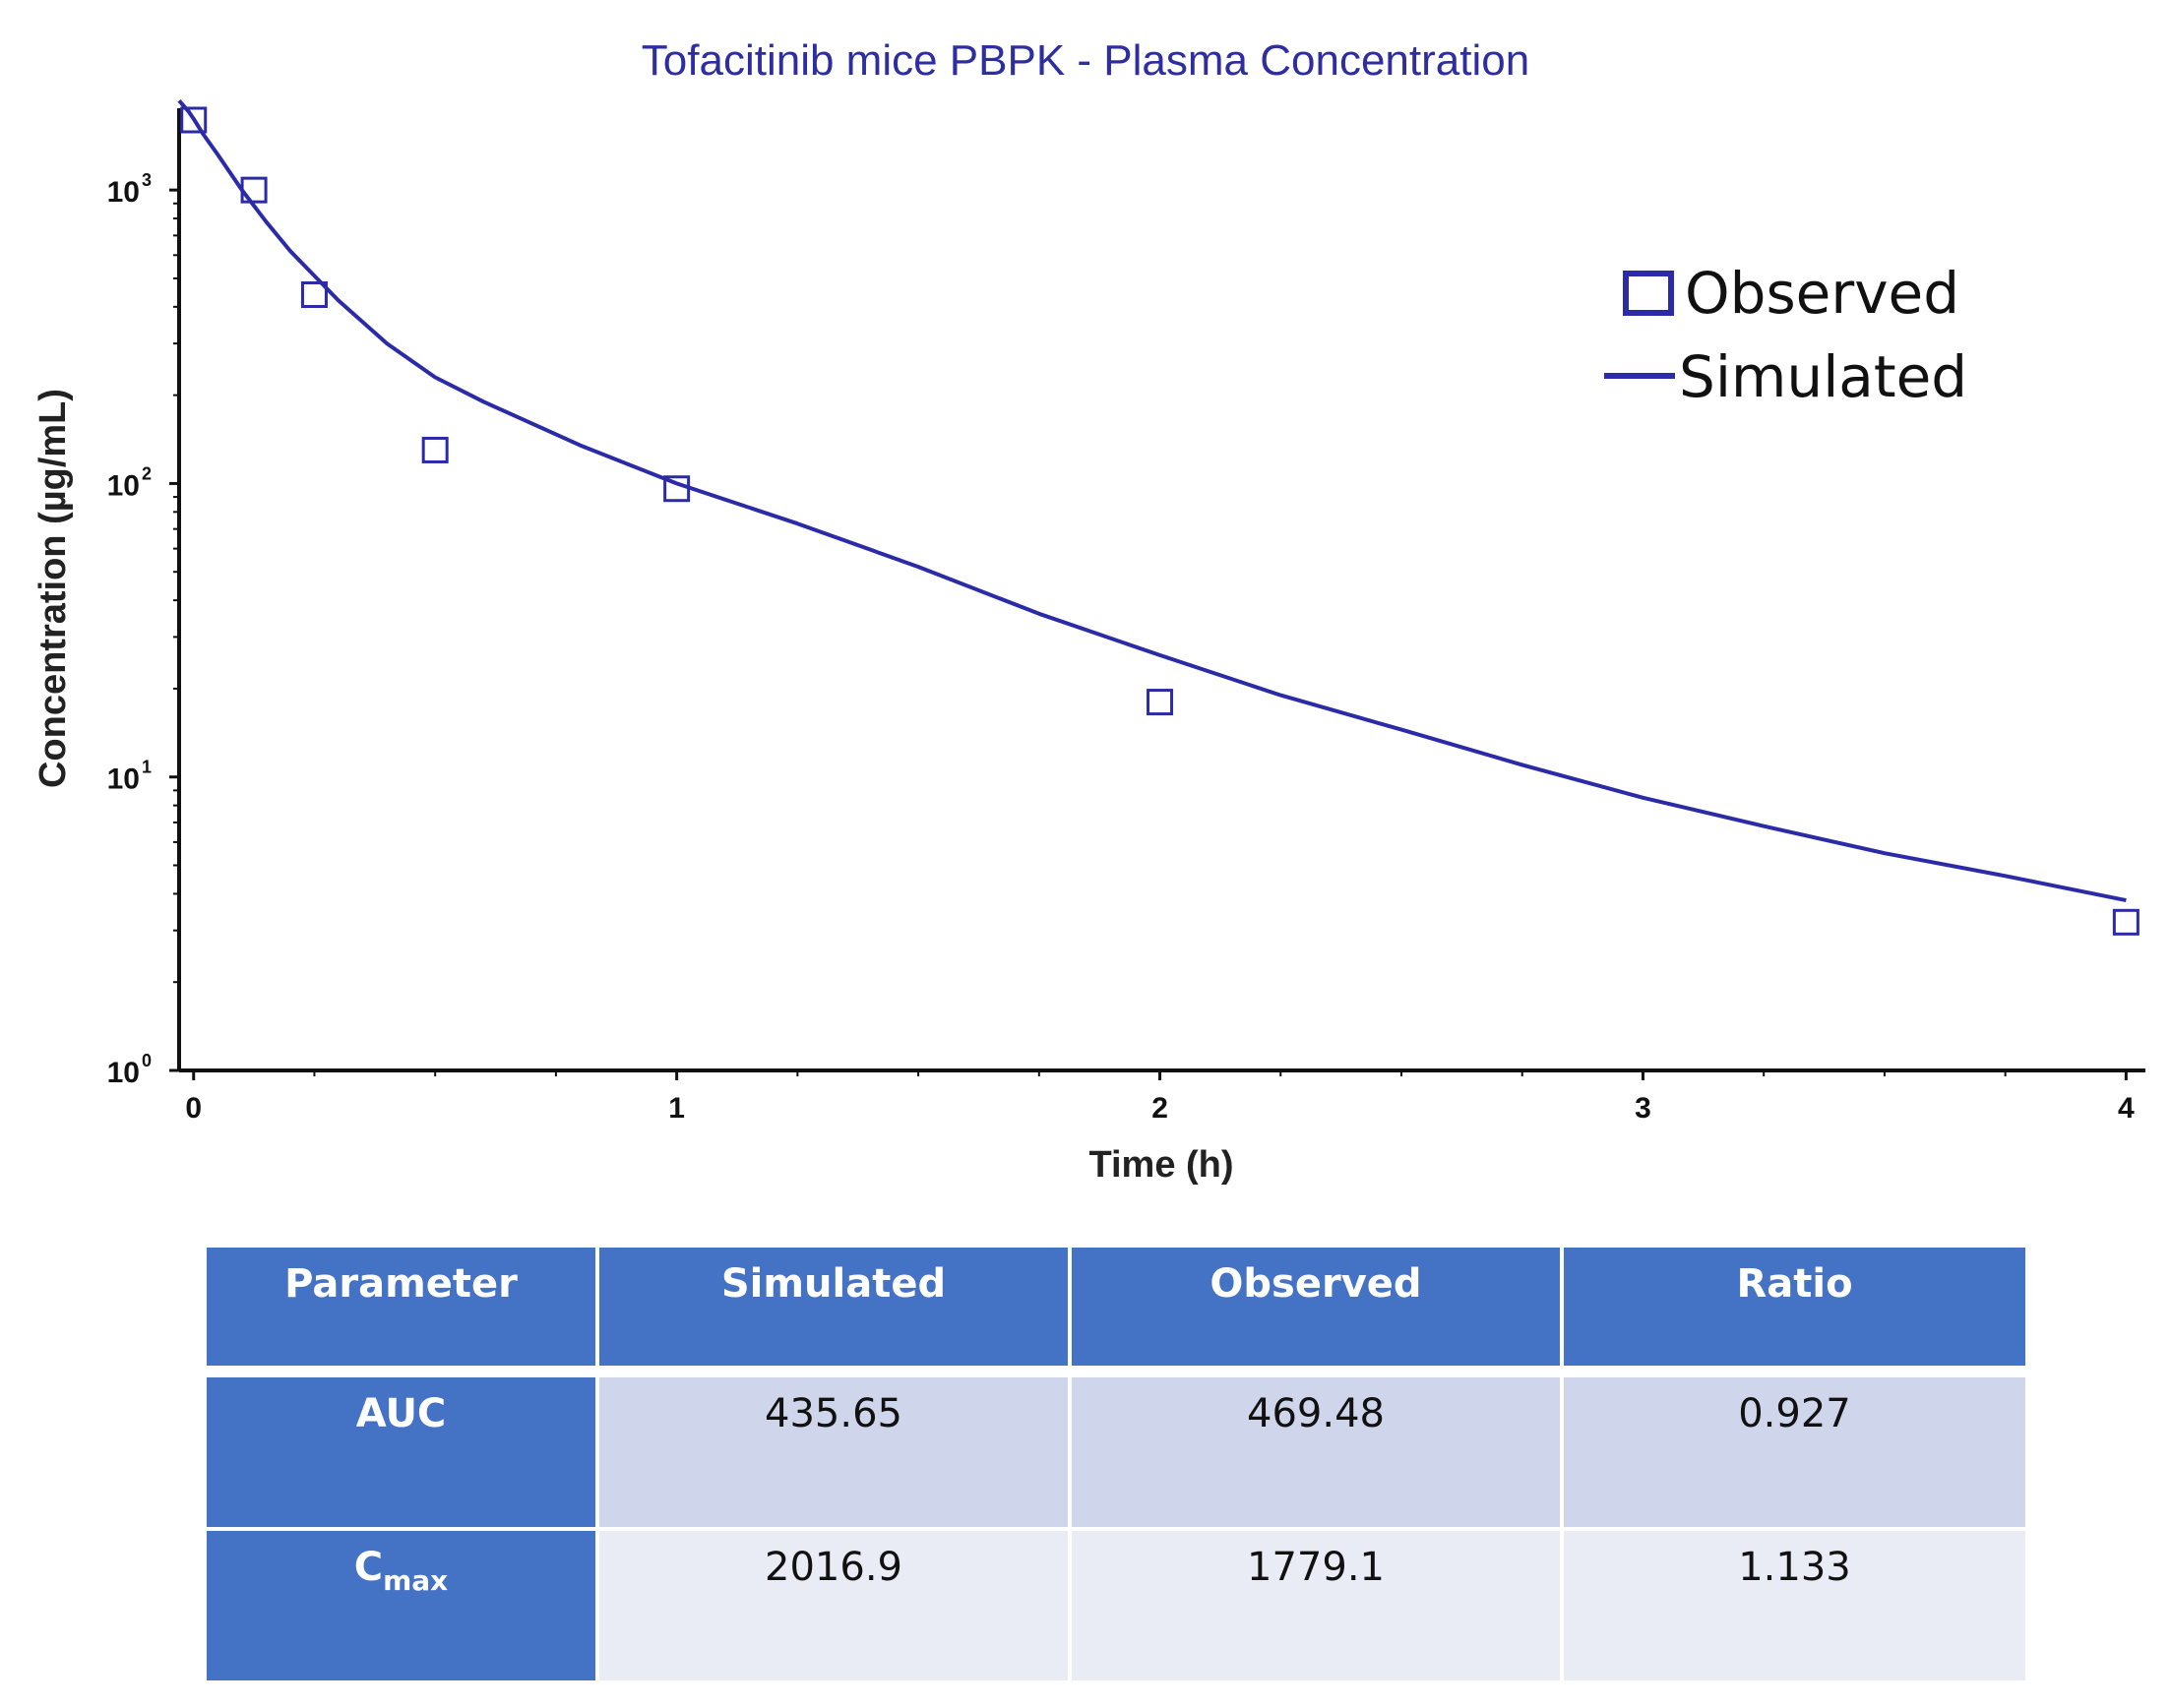  What do you see at coordinates (1795, 1310) in the screenshot?
I see `header-ratio: Ratio` at bounding box center [1795, 1310].